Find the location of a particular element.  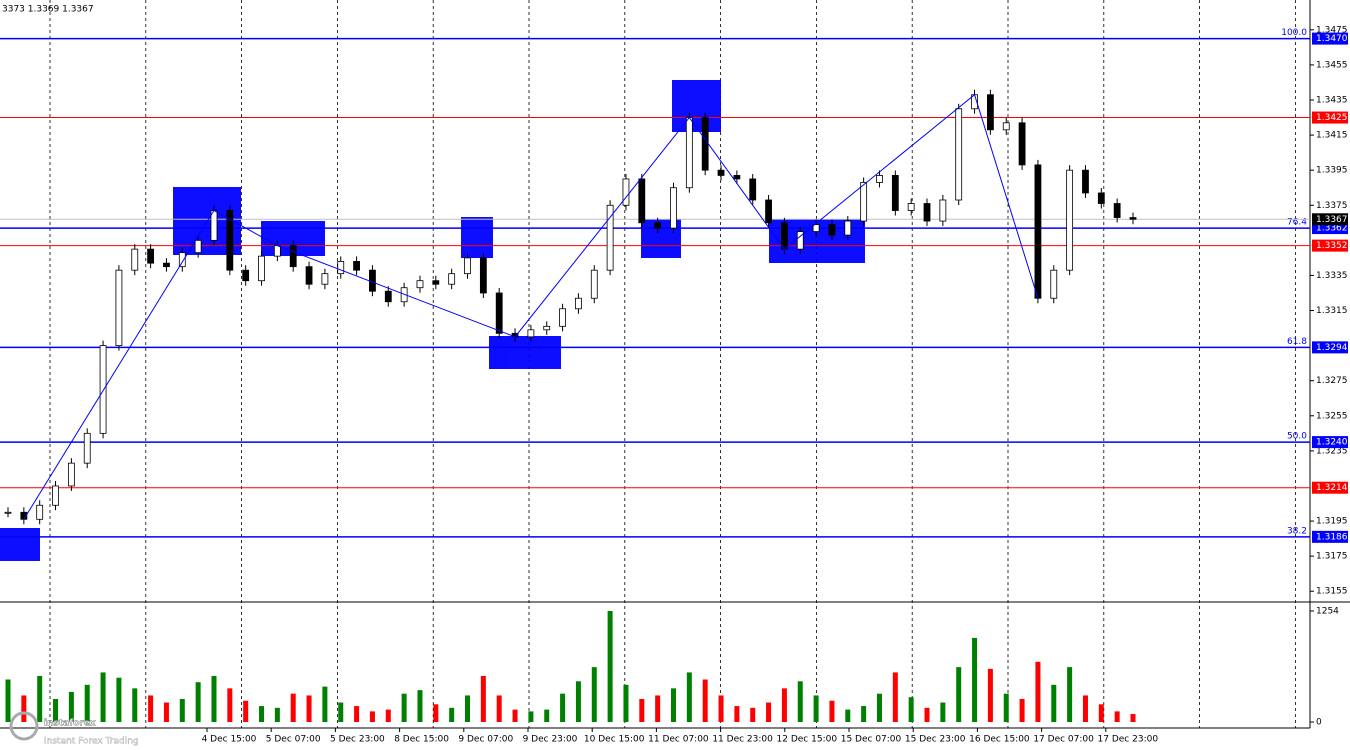

y-tick-label: 1.3315 is located at coordinates (1332, 311).